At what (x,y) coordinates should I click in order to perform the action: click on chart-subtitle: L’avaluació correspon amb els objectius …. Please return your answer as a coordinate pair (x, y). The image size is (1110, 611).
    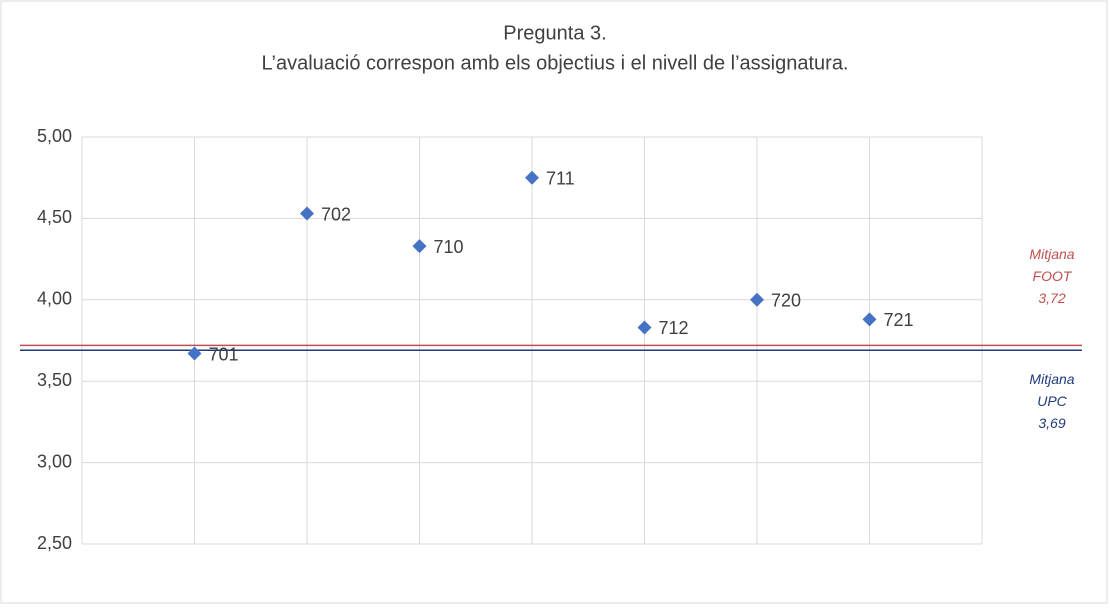
    Looking at the image, I should click on (555, 63).